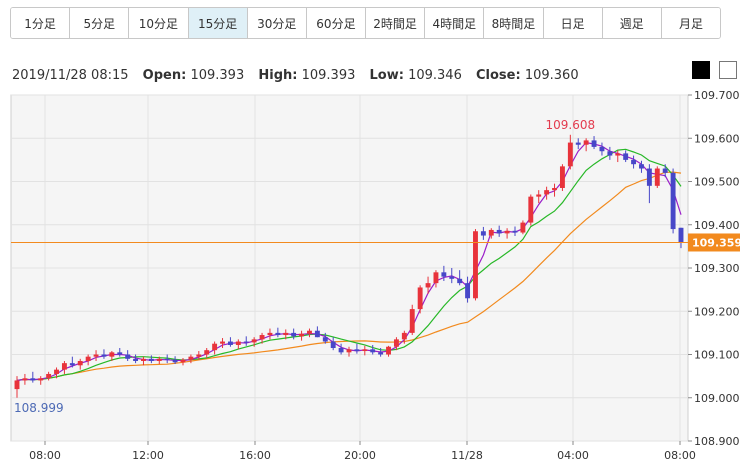 Image resolution: width=748 pixels, height=469 pixels. Describe the element at coordinates (467, 455) in the screenshot. I see `x-tick-label: 11/28` at that location.